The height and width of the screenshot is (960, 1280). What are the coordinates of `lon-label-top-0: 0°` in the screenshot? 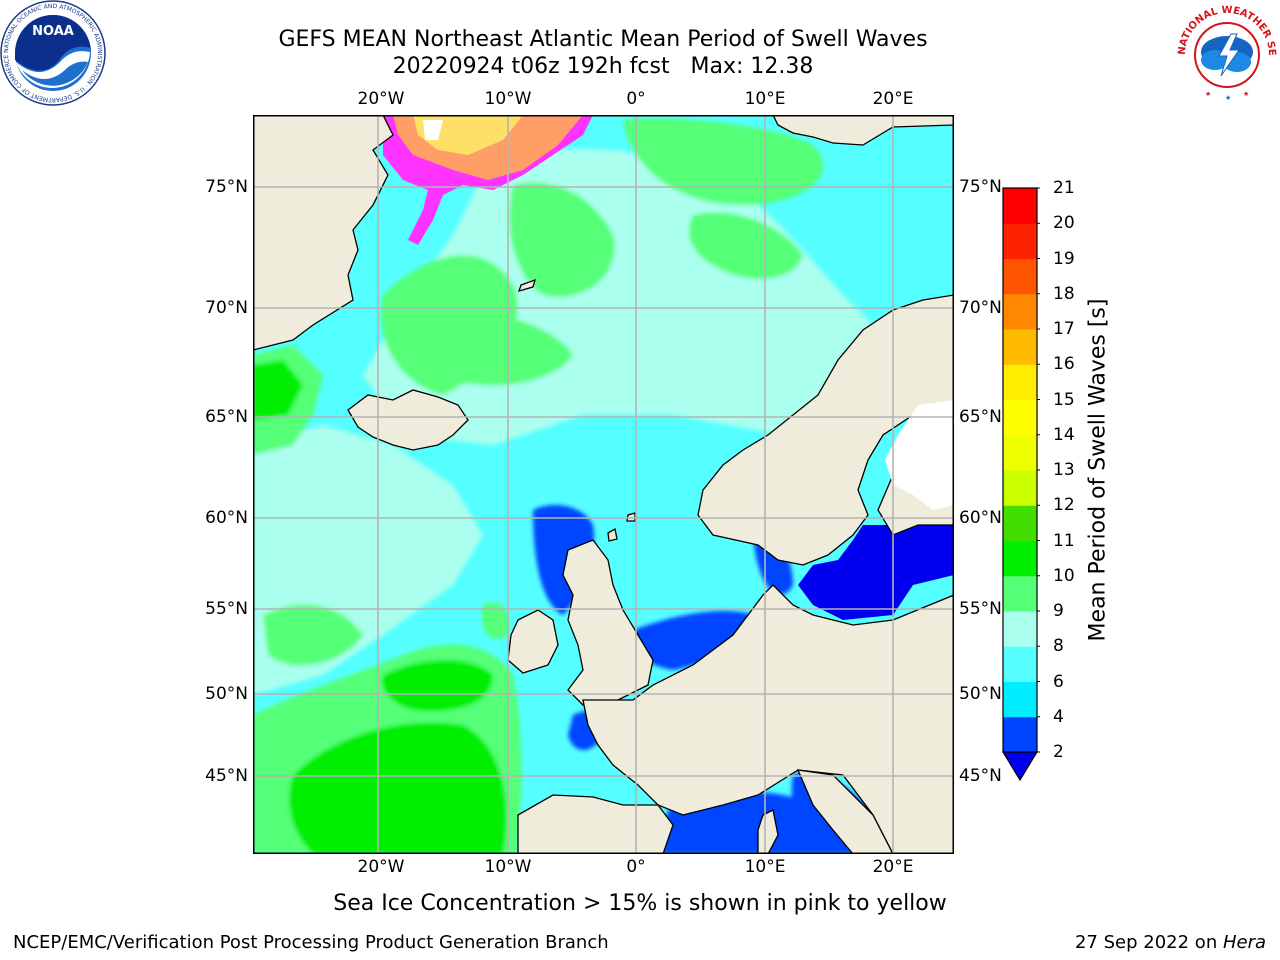 It's located at (636, 99).